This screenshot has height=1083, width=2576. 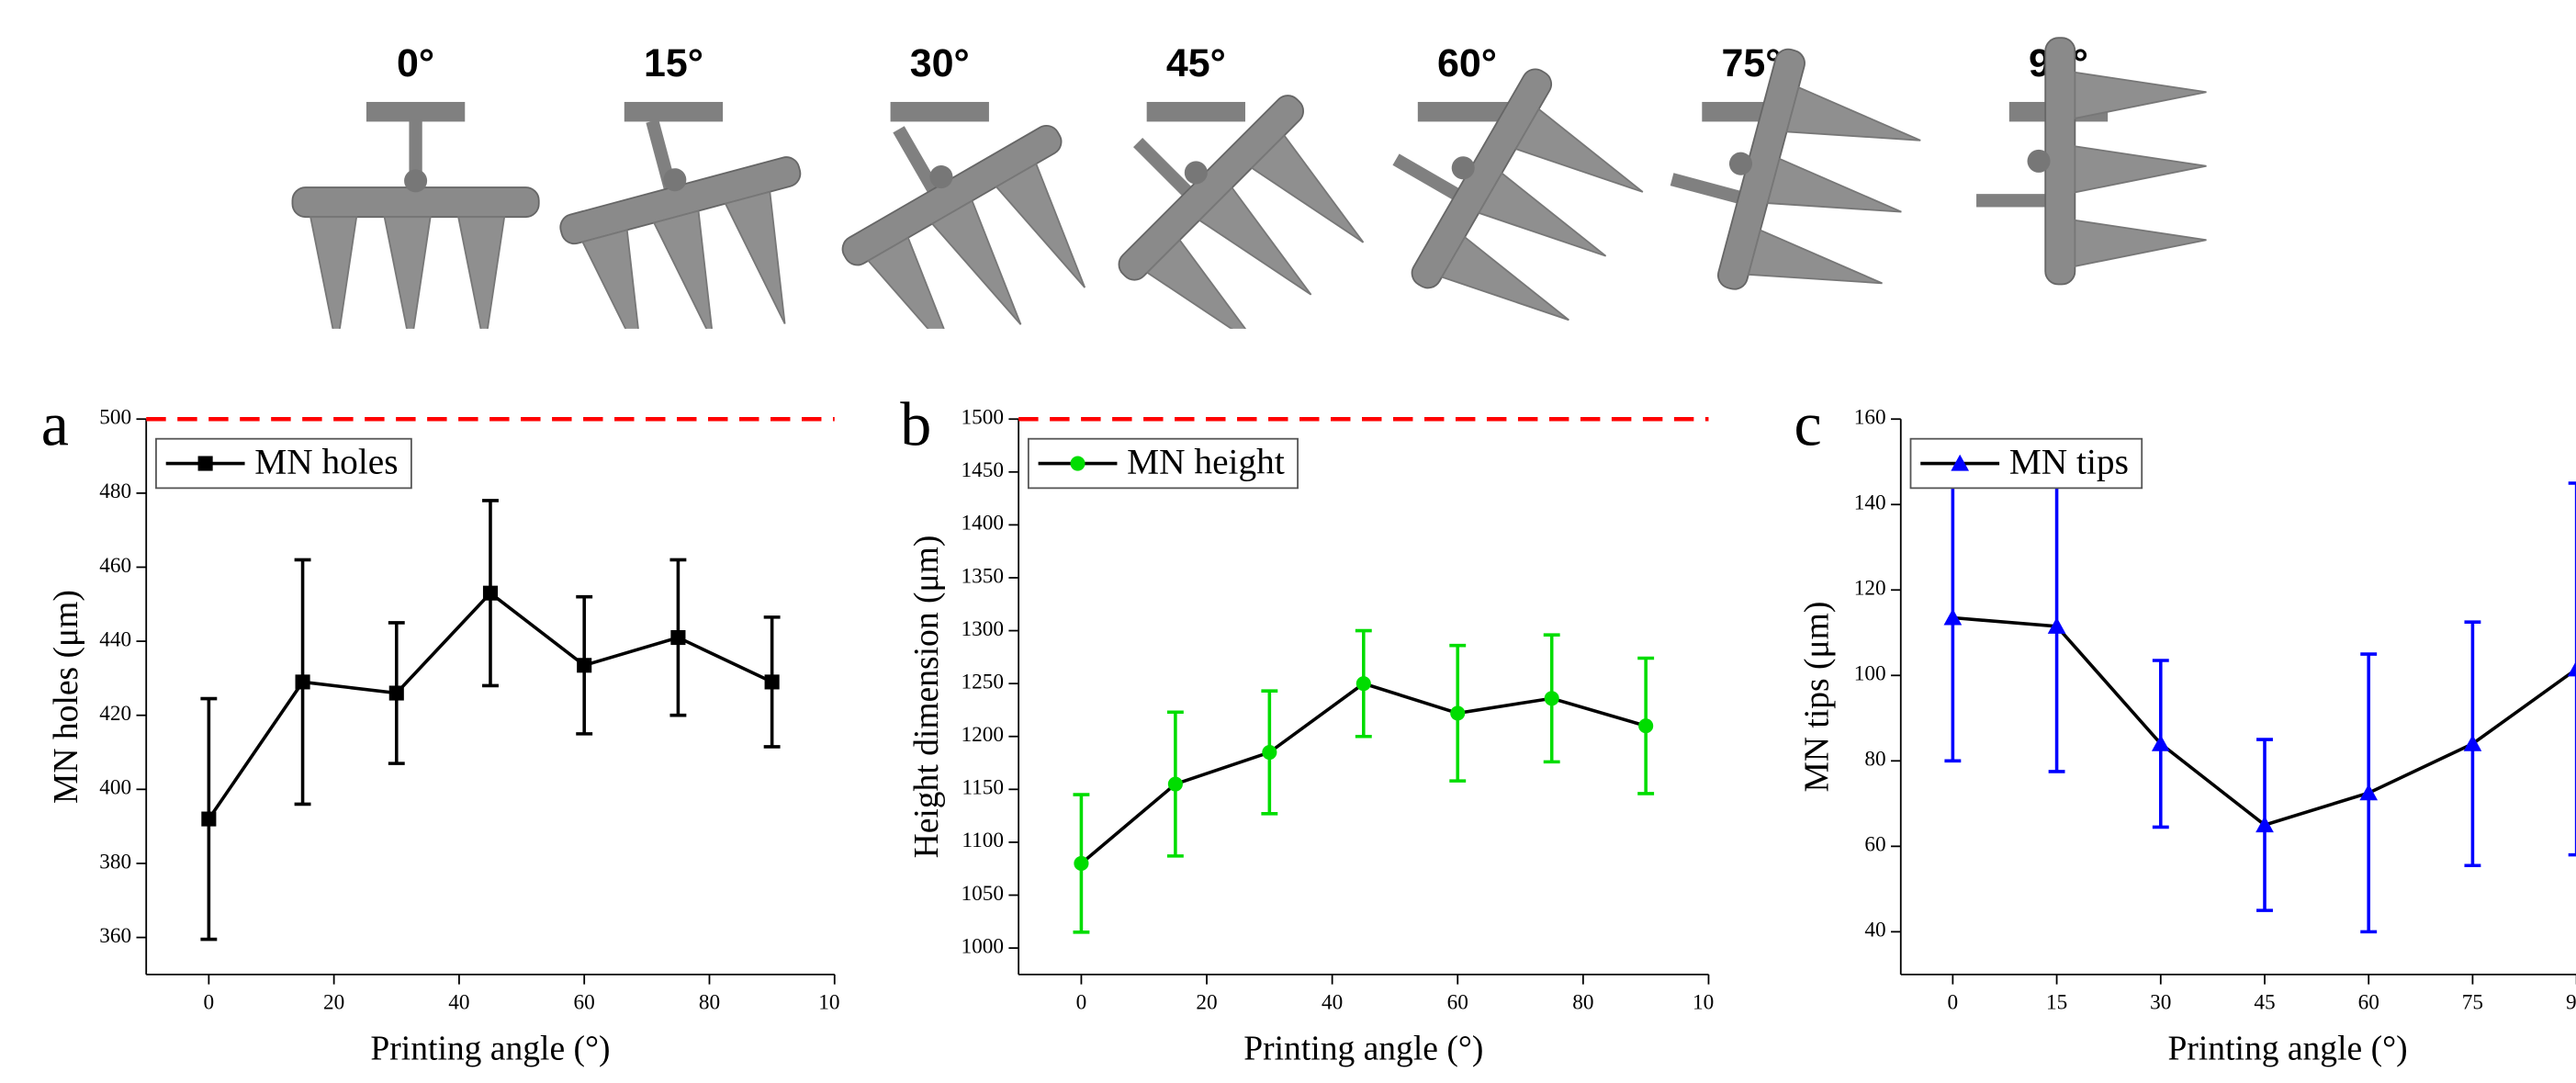 What do you see at coordinates (2056, 1002) in the screenshot?
I see `x-tick-label: 15` at bounding box center [2056, 1002].